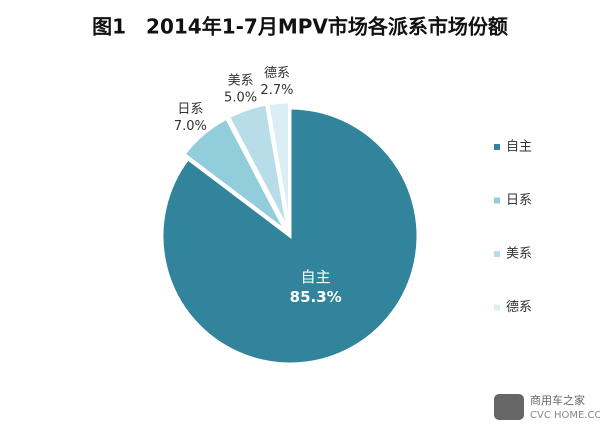  Describe the element at coordinates (565, 415) in the screenshot. I see `watermark-url: CVC HOME.COM` at that location.